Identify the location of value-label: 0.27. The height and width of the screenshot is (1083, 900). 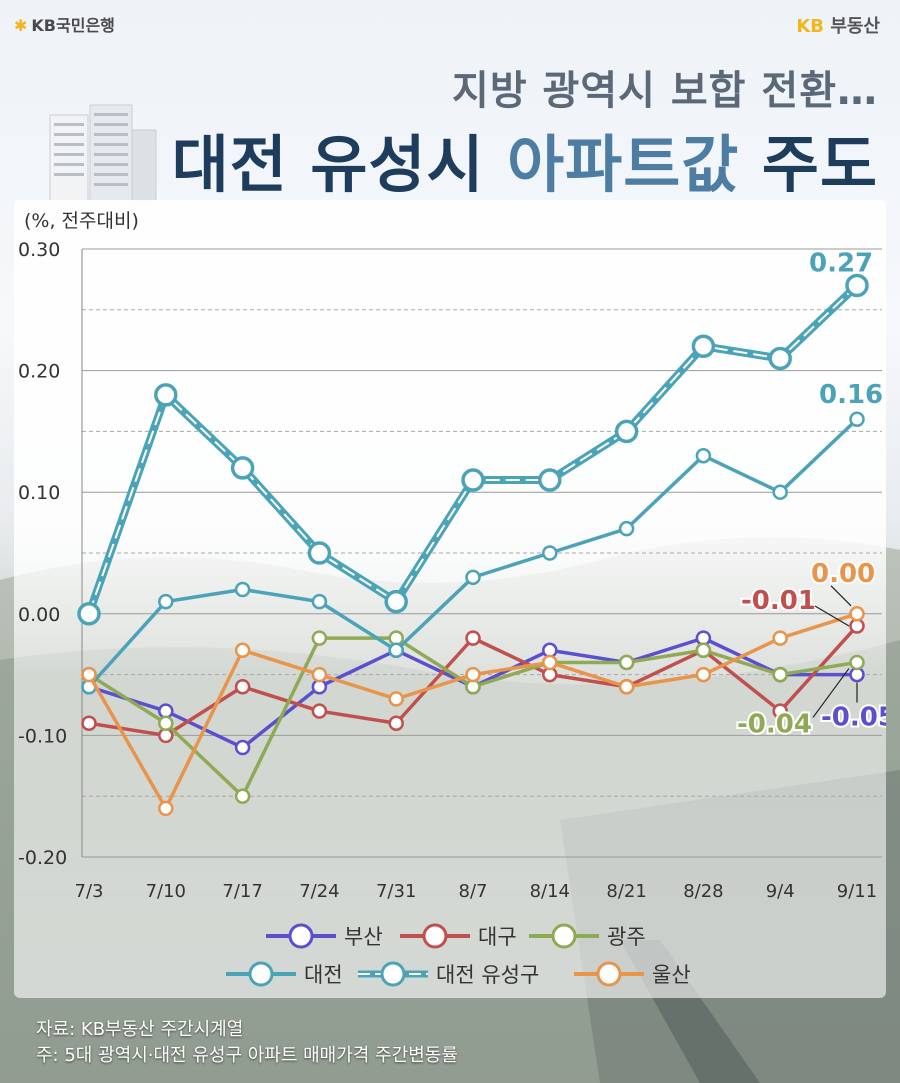
(841, 263).